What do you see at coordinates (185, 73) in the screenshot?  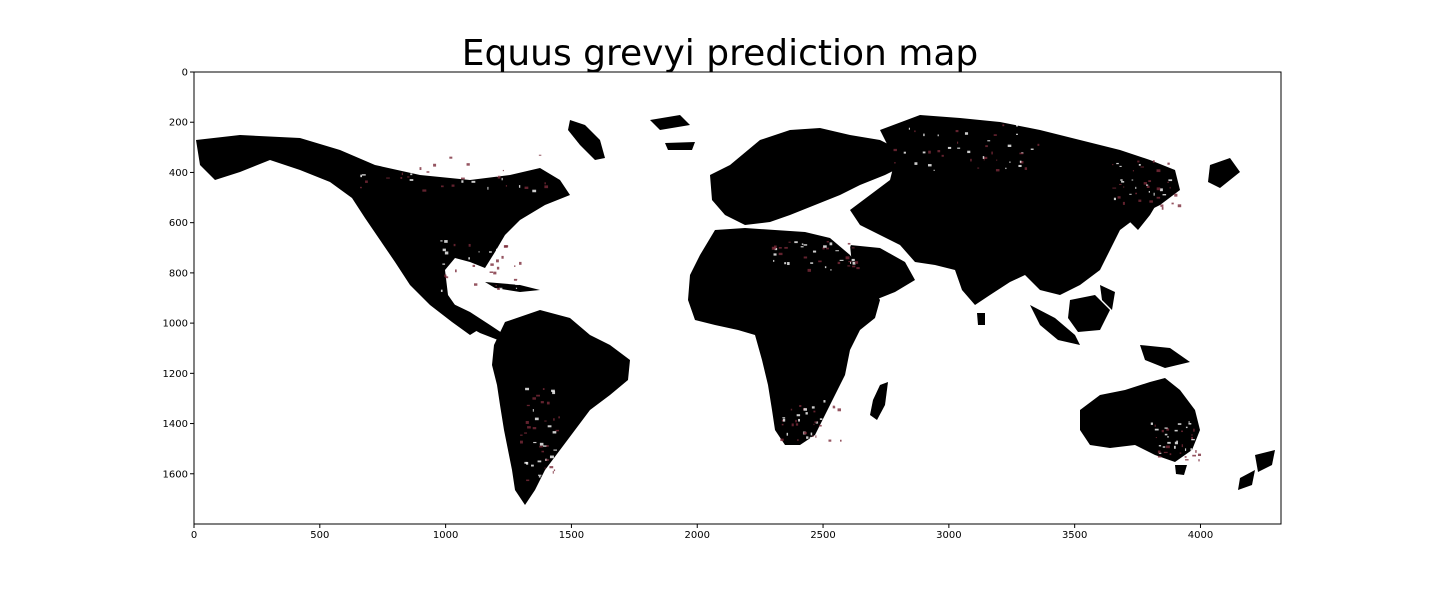 I see `y-tick-label: 0` at bounding box center [185, 73].